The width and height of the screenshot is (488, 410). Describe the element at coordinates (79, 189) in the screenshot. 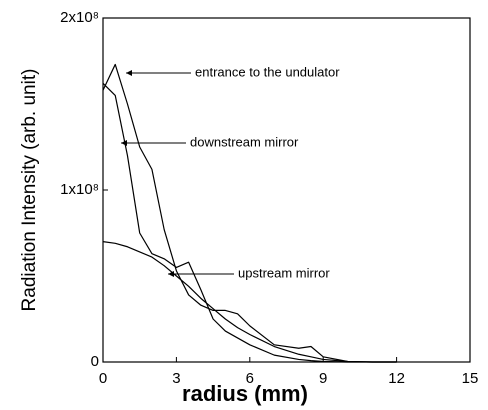

I see `y-tick-label: 1x10⁸` at that location.